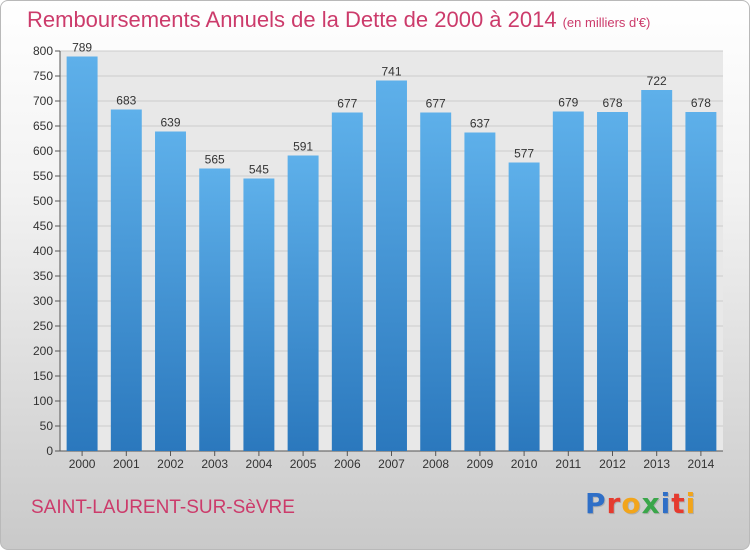 The image size is (750, 550). Describe the element at coordinates (524, 464) in the screenshot. I see `x-tick-label: 2010` at that location.